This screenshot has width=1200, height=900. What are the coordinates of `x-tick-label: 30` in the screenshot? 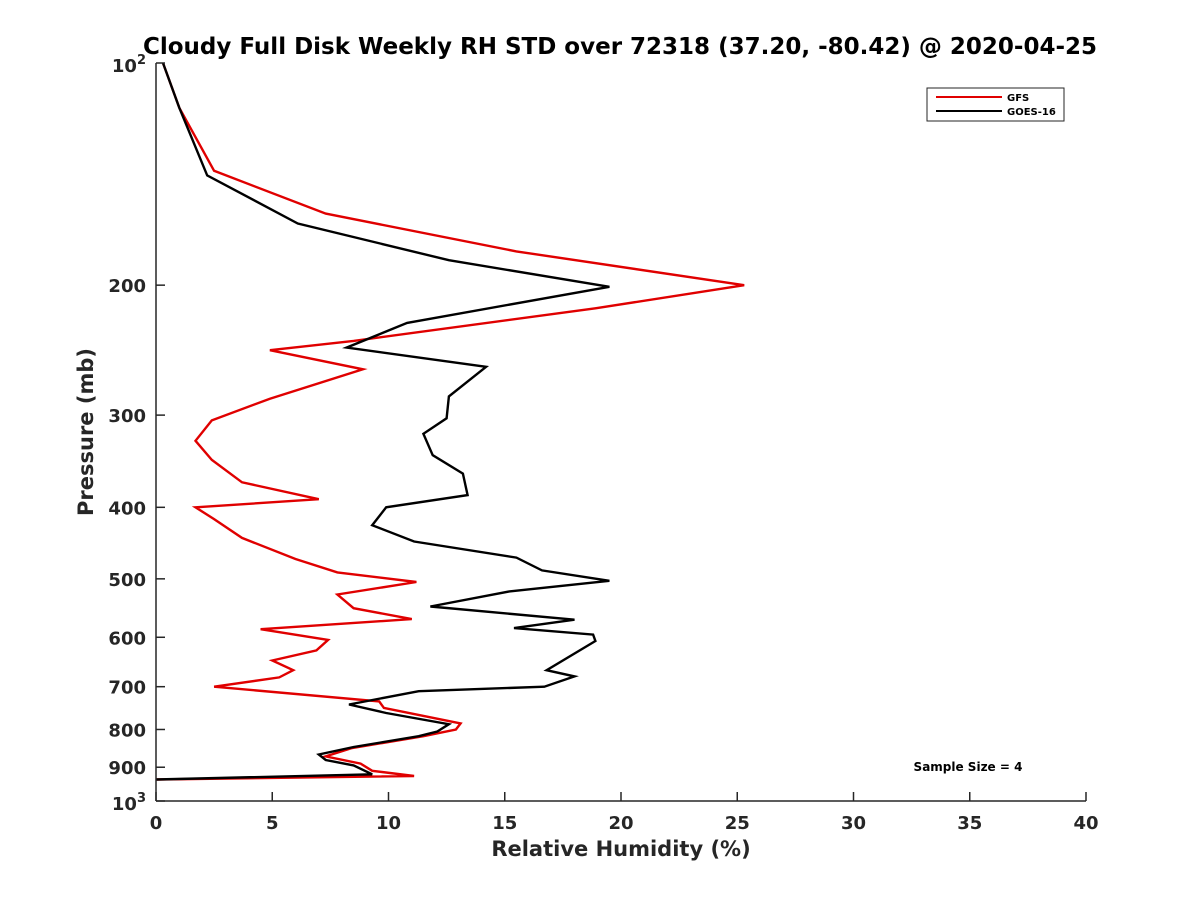 It's located at (853, 823).